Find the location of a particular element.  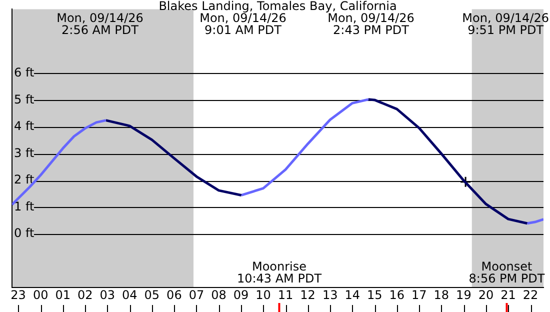

x-tick-label: 14 is located at coordinates (352, 295).